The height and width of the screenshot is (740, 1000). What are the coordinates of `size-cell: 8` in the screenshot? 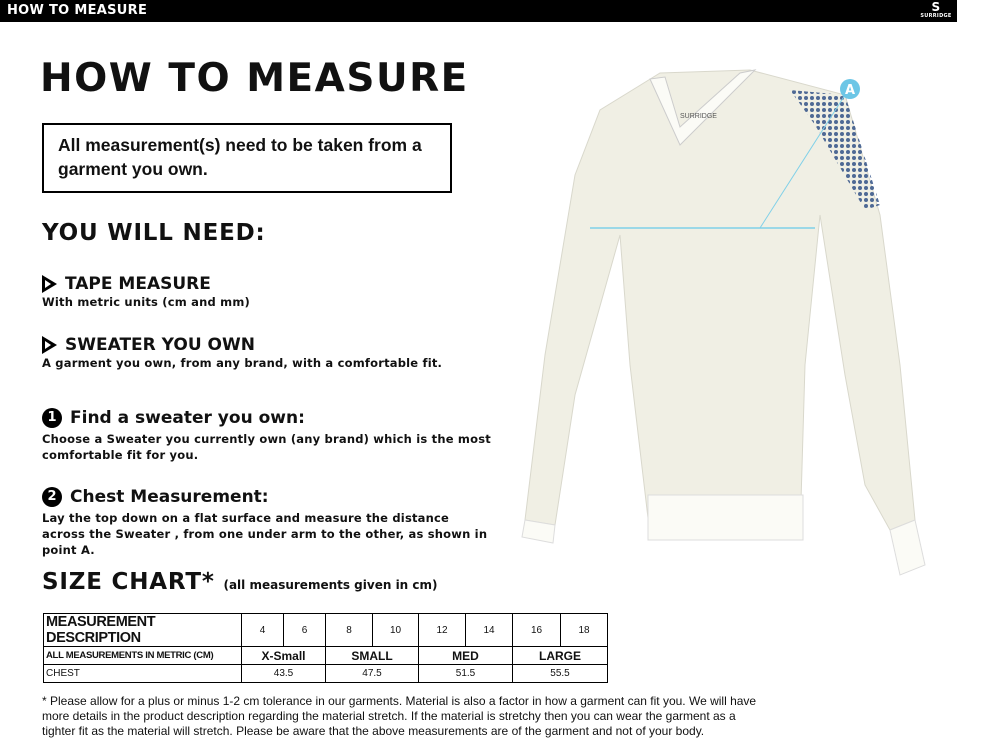 It's located at (349, 630).